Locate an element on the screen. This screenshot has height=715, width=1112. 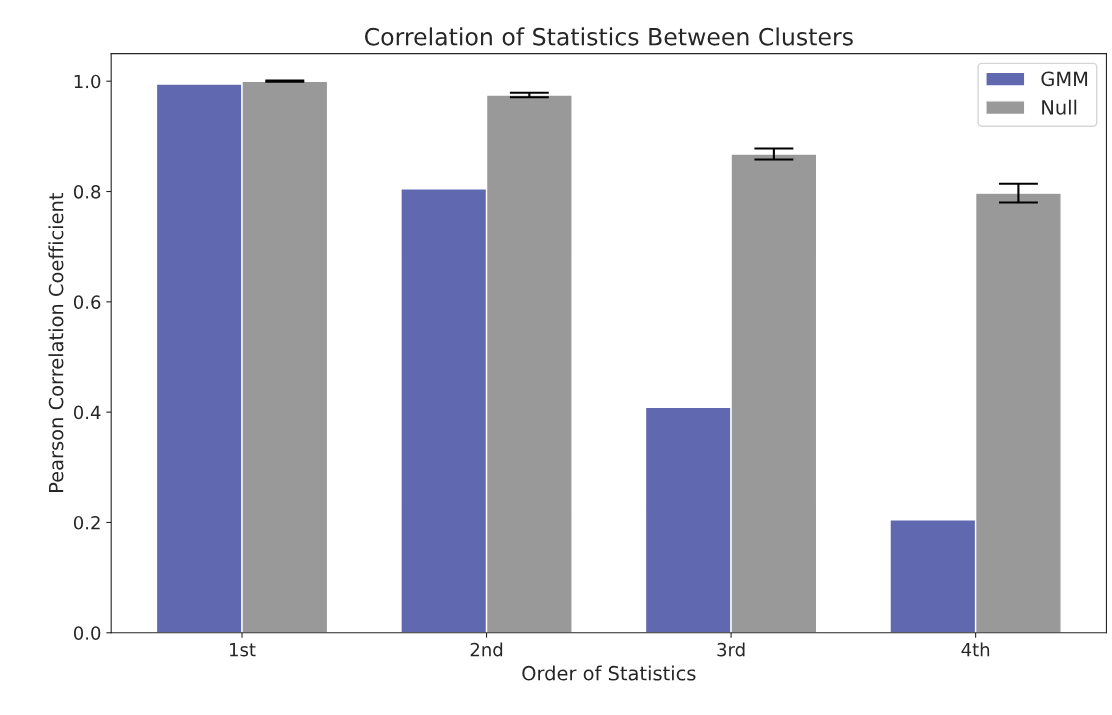
x-tick-label: 4th is located at coordinates (975, 649).